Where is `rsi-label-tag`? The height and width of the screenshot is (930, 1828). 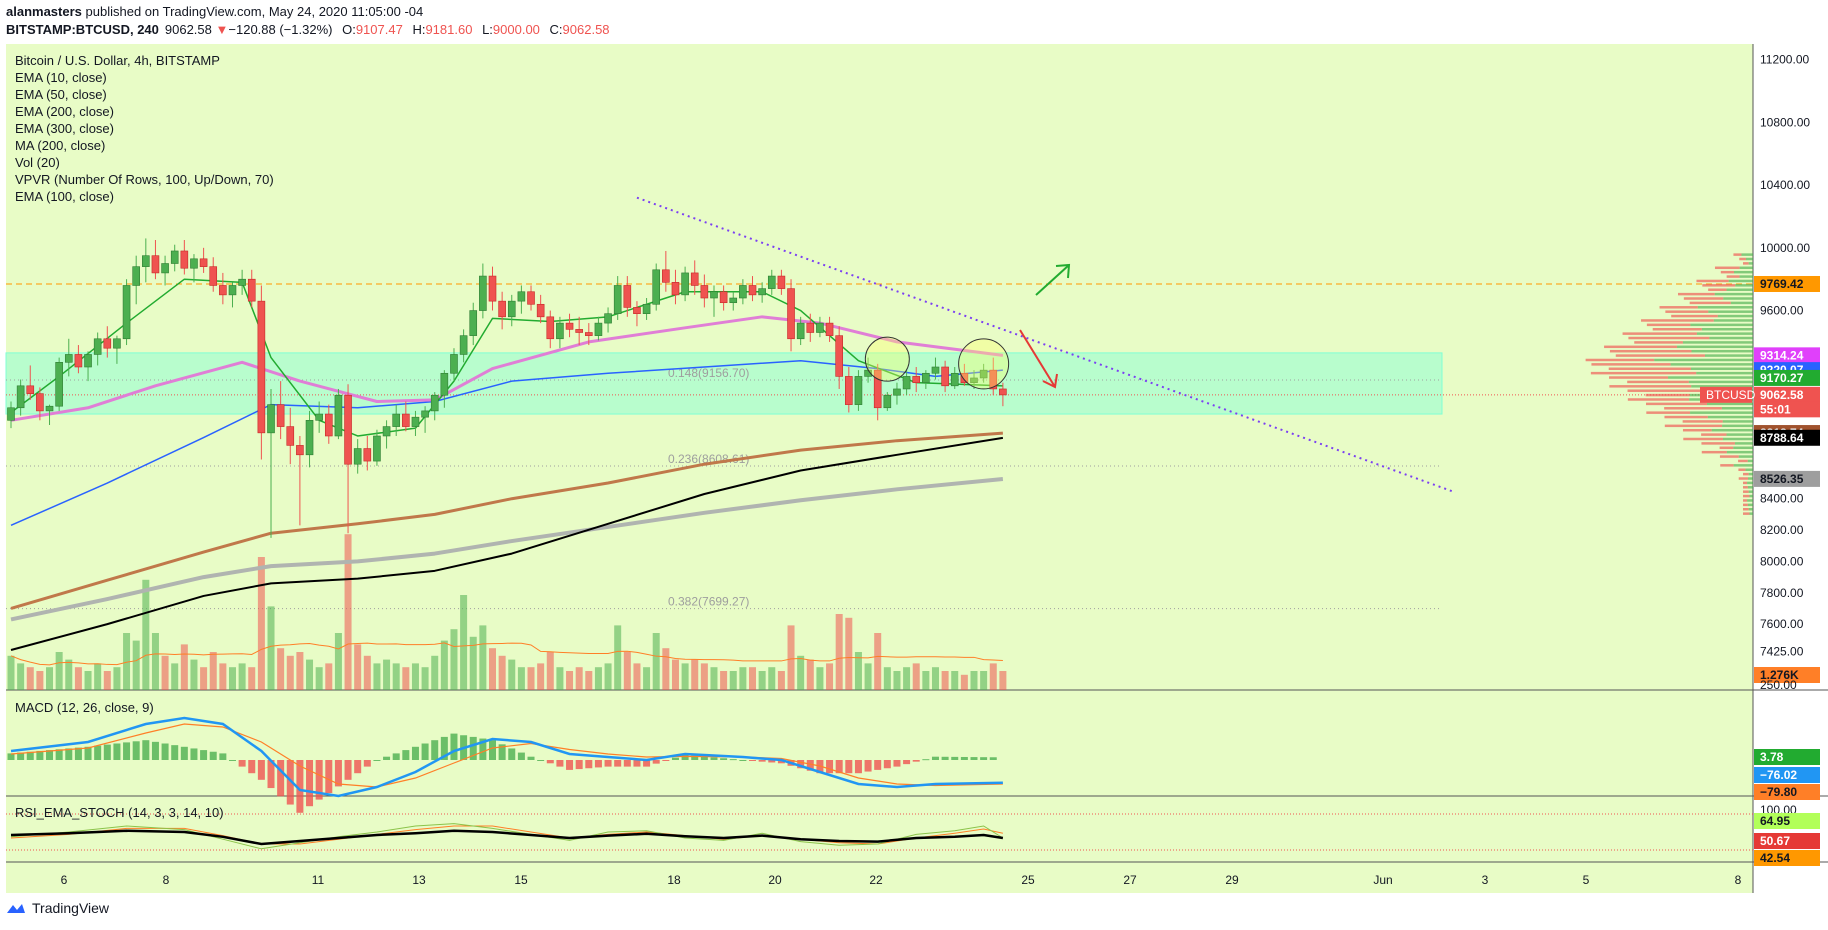
rsi-label-tag is located at coordinates (1787, 821).